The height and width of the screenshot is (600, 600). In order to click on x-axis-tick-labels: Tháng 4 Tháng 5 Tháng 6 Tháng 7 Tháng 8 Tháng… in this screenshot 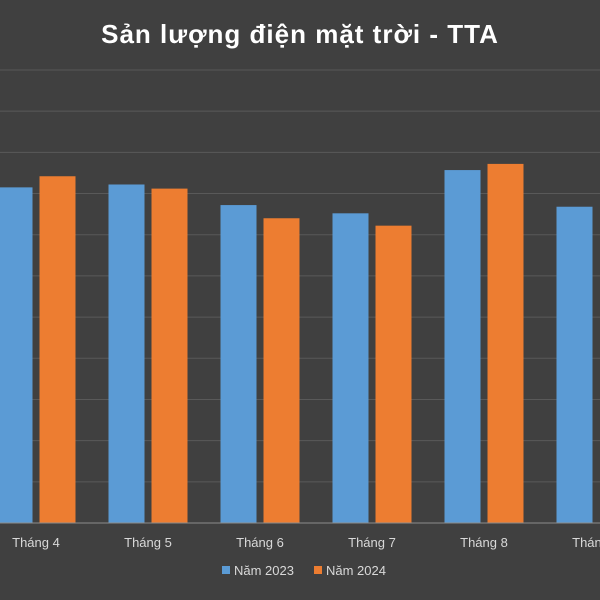, I will do `click(306, 542)`.